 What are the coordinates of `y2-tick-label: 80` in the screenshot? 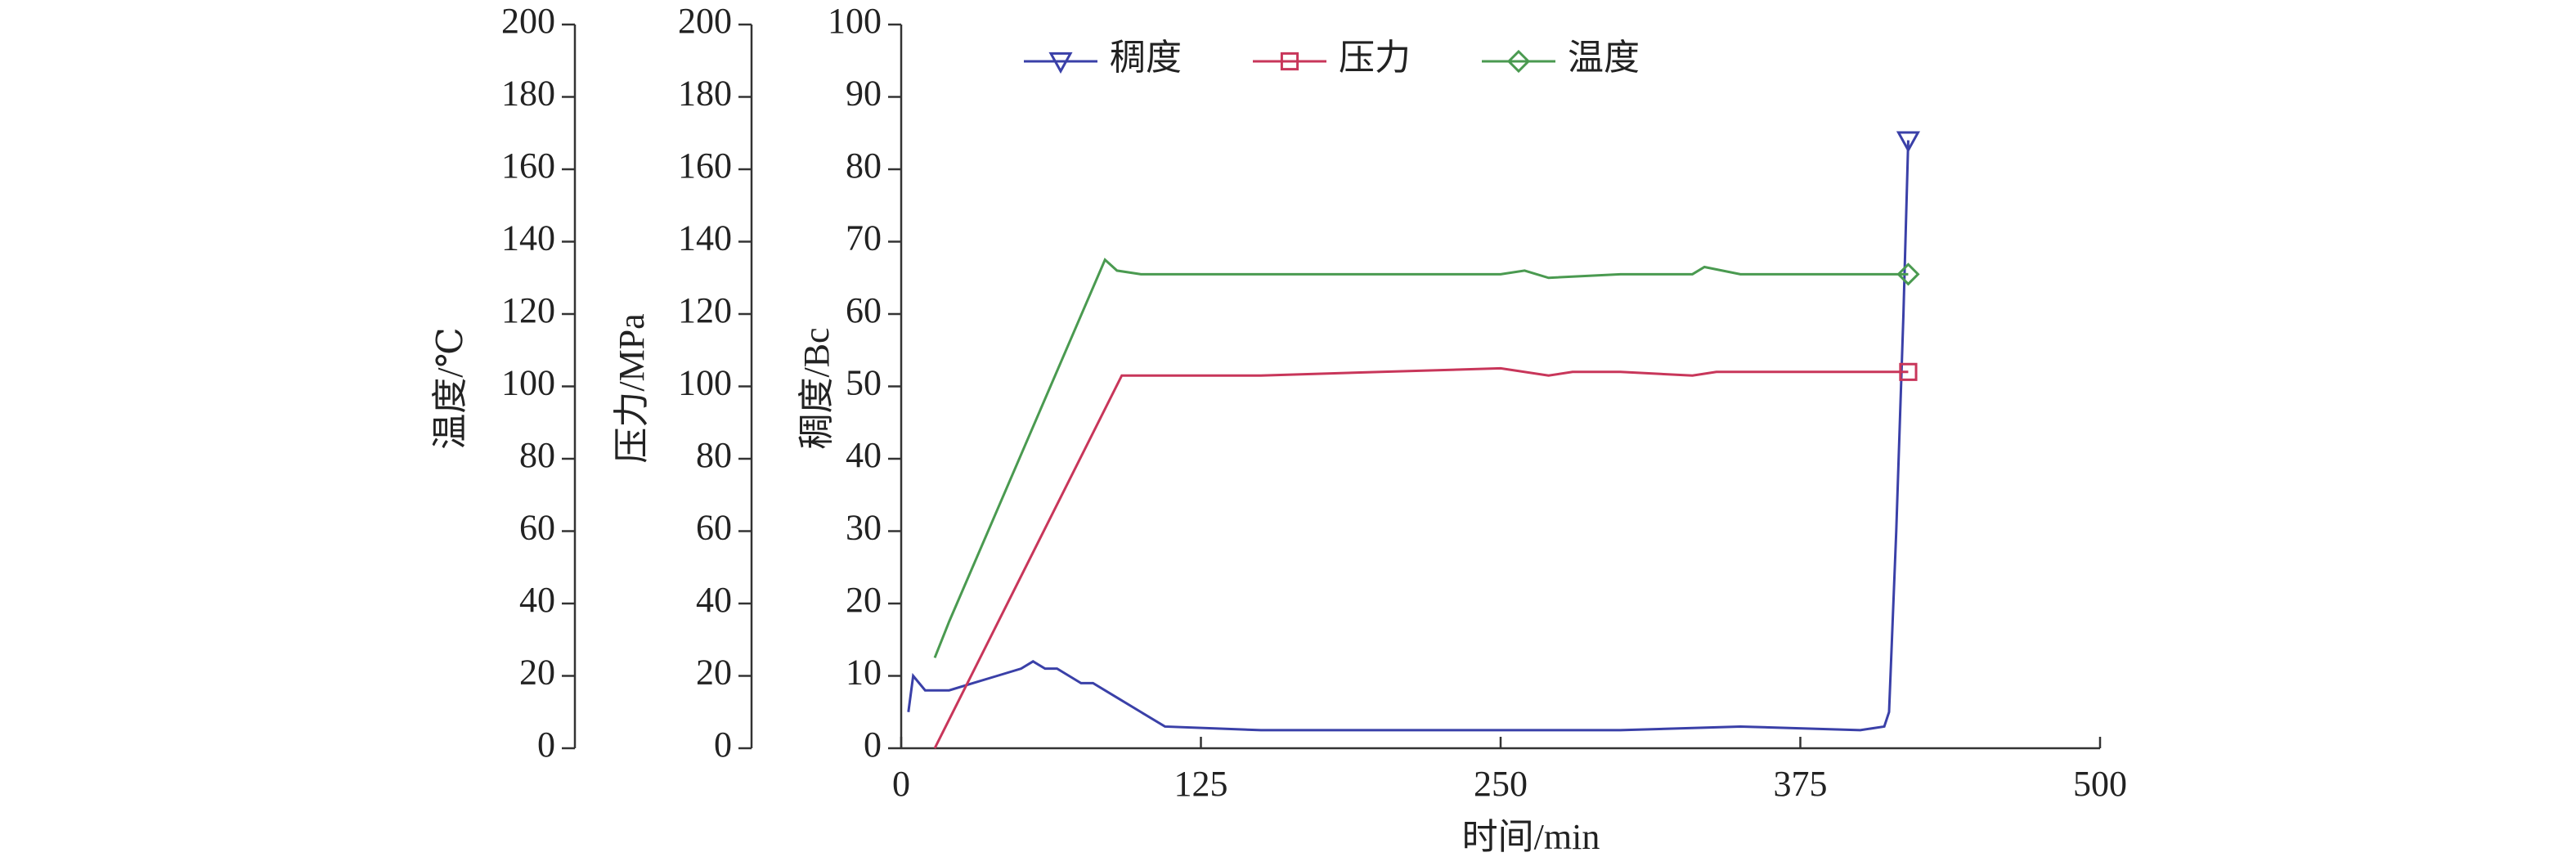 It's located at (714, 455).